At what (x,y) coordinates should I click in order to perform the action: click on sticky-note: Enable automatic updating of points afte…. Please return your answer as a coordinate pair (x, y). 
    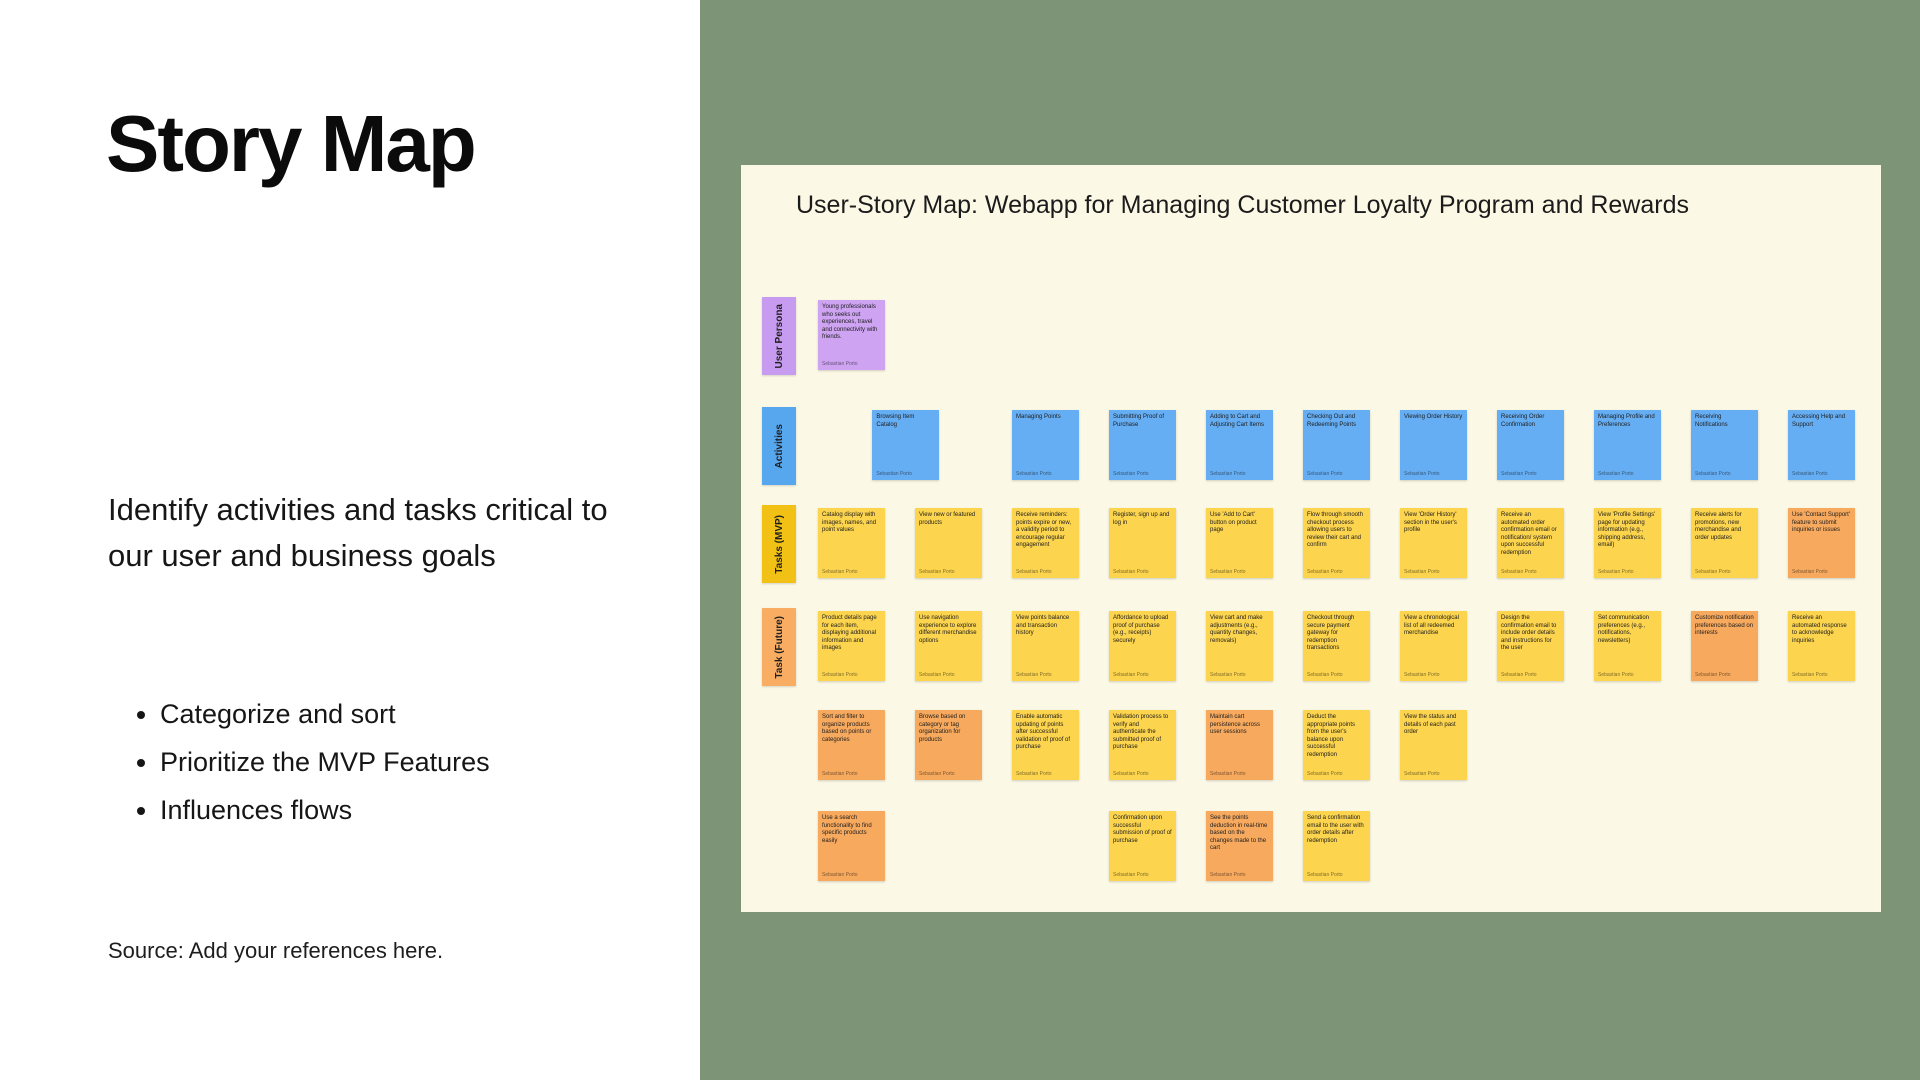
    Looking at the image, I should click on (1045, 745).